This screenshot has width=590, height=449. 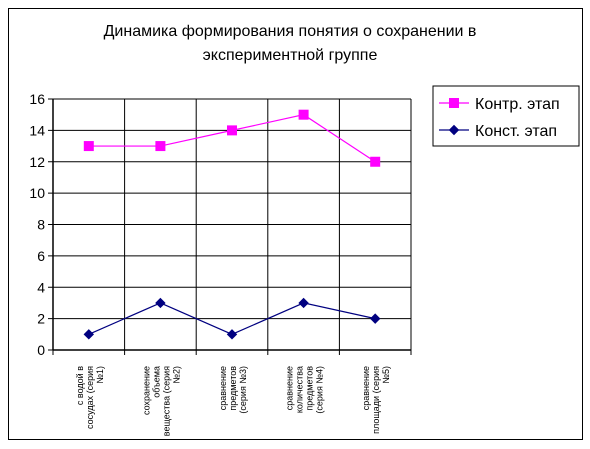 What do you see at coordinates (41, 256) in the screenshot?
I see `y-tick-label: 6` at bounding box center [41, 256].